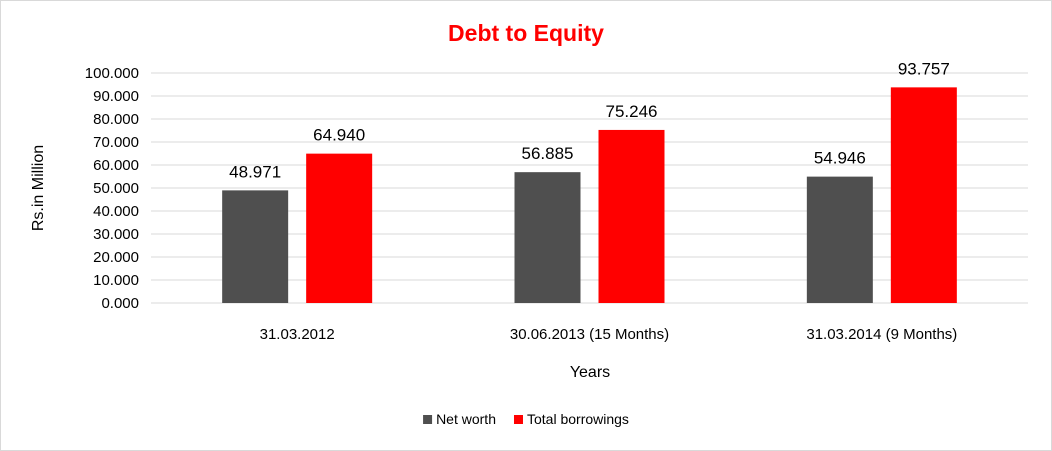  I want to click on y-tick-label: 50.000, so click(116, 188).